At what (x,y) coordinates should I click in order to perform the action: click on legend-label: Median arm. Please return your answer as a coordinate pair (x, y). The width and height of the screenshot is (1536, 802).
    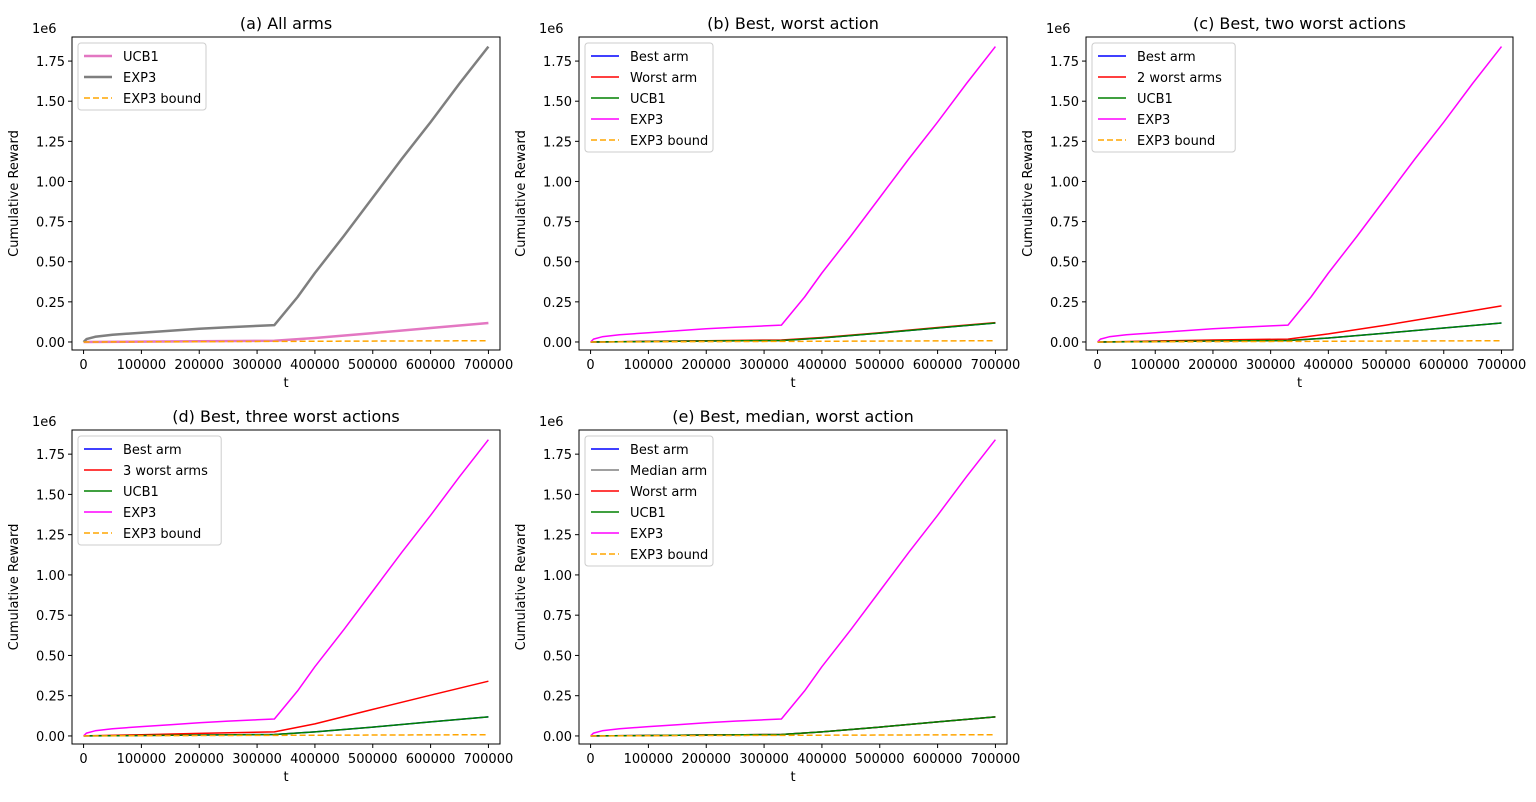
    Looking at the image, I should click on (668, 471).